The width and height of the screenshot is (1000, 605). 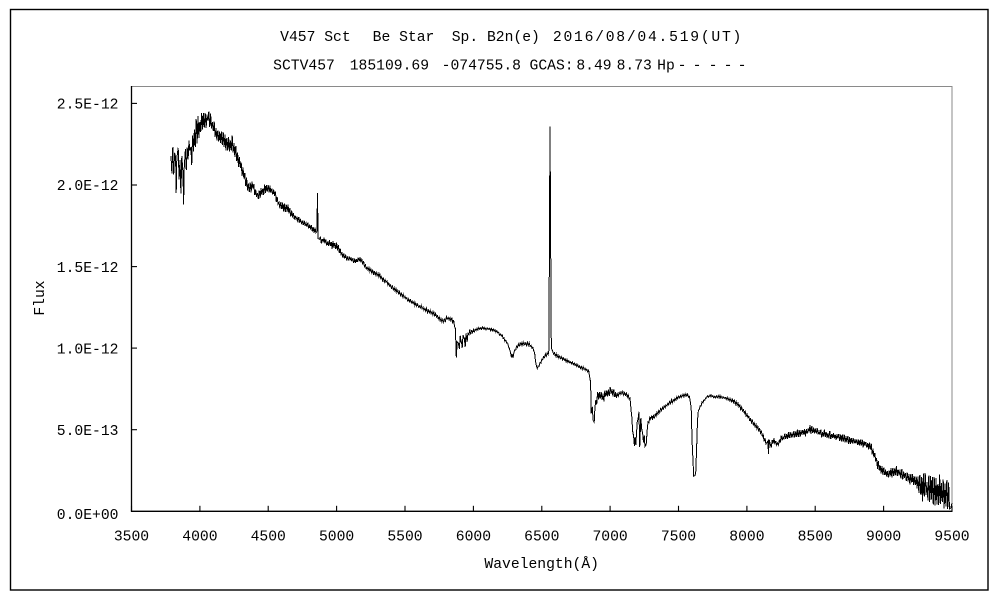 What do you see at coordinates (951, 538) in the screenshot?
I see `svg-text: 9500` at bounding box center [951, 538].